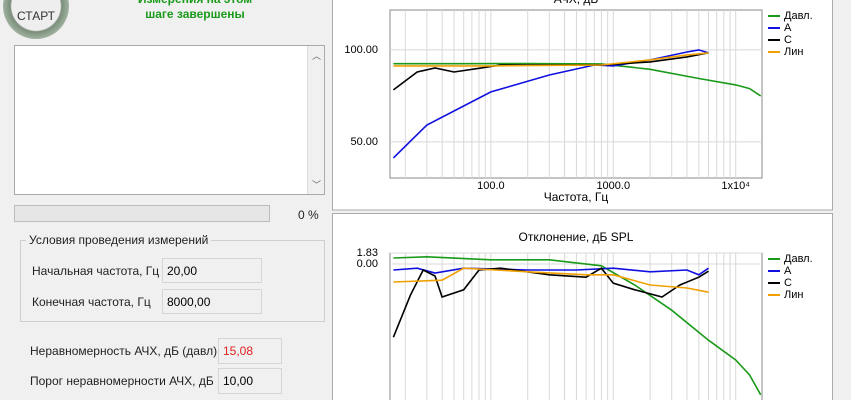  I want to click on x-tick-label: 100.0, so click(491, 186).